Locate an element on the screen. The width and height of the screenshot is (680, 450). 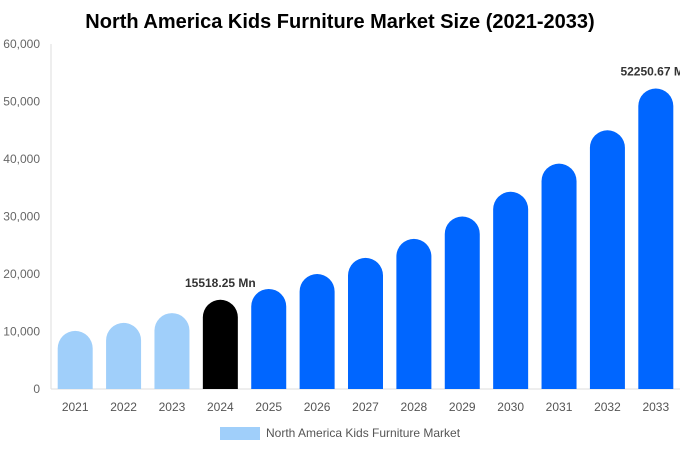
bar-2033 is located at coordinates (656, 238).